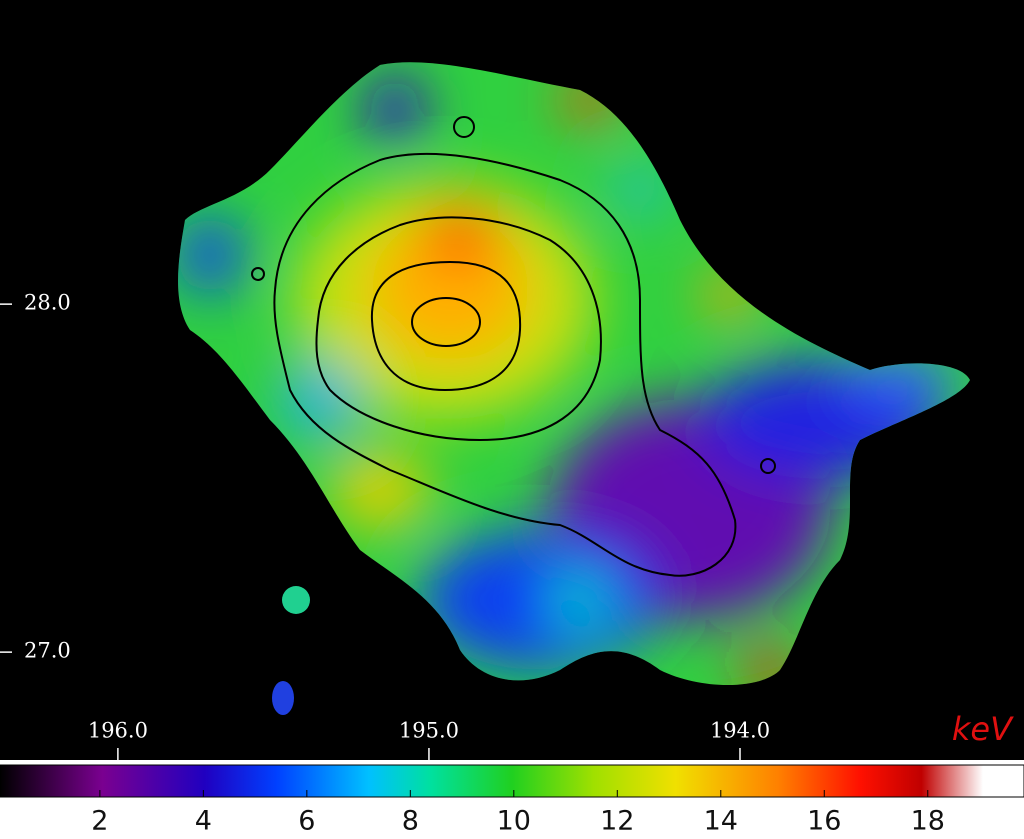 This screenshot has width=1024, height=839. I want to click on colorbar-tick-label: 8, so click(410, 821).